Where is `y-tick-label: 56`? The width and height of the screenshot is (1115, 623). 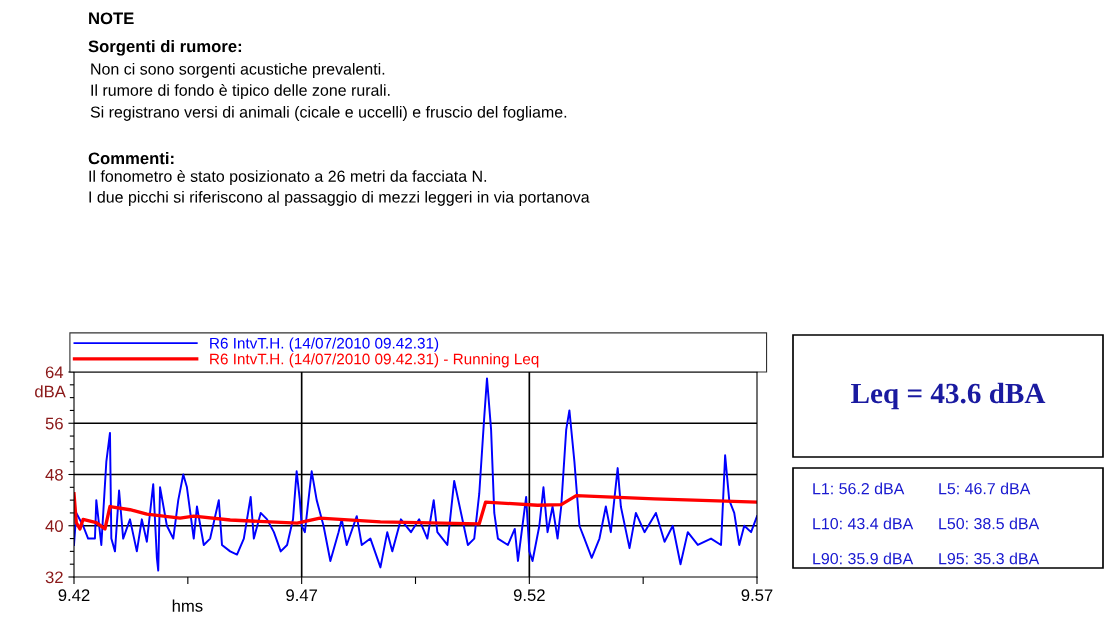 y-tick-label: 56 is located at coordinates (54, 423).